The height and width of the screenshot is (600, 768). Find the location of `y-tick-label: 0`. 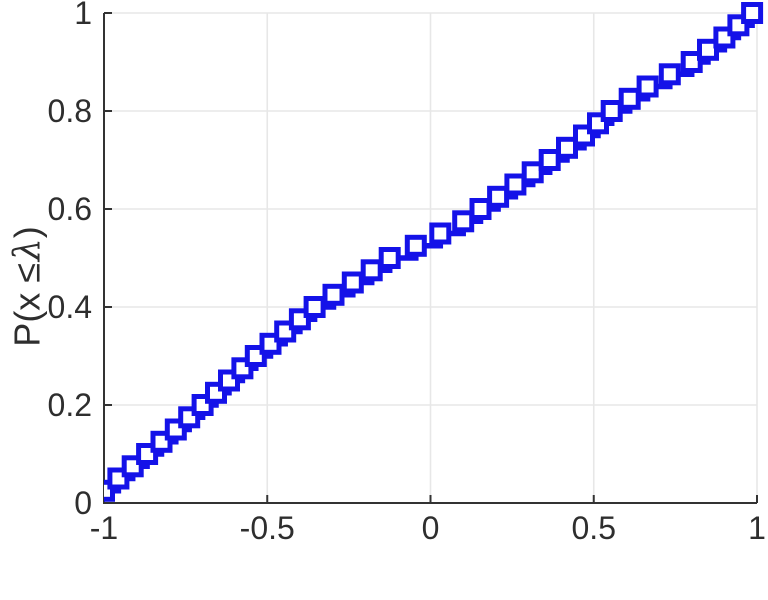

y-tick-label: 0 is located at coordinates (83, 503).